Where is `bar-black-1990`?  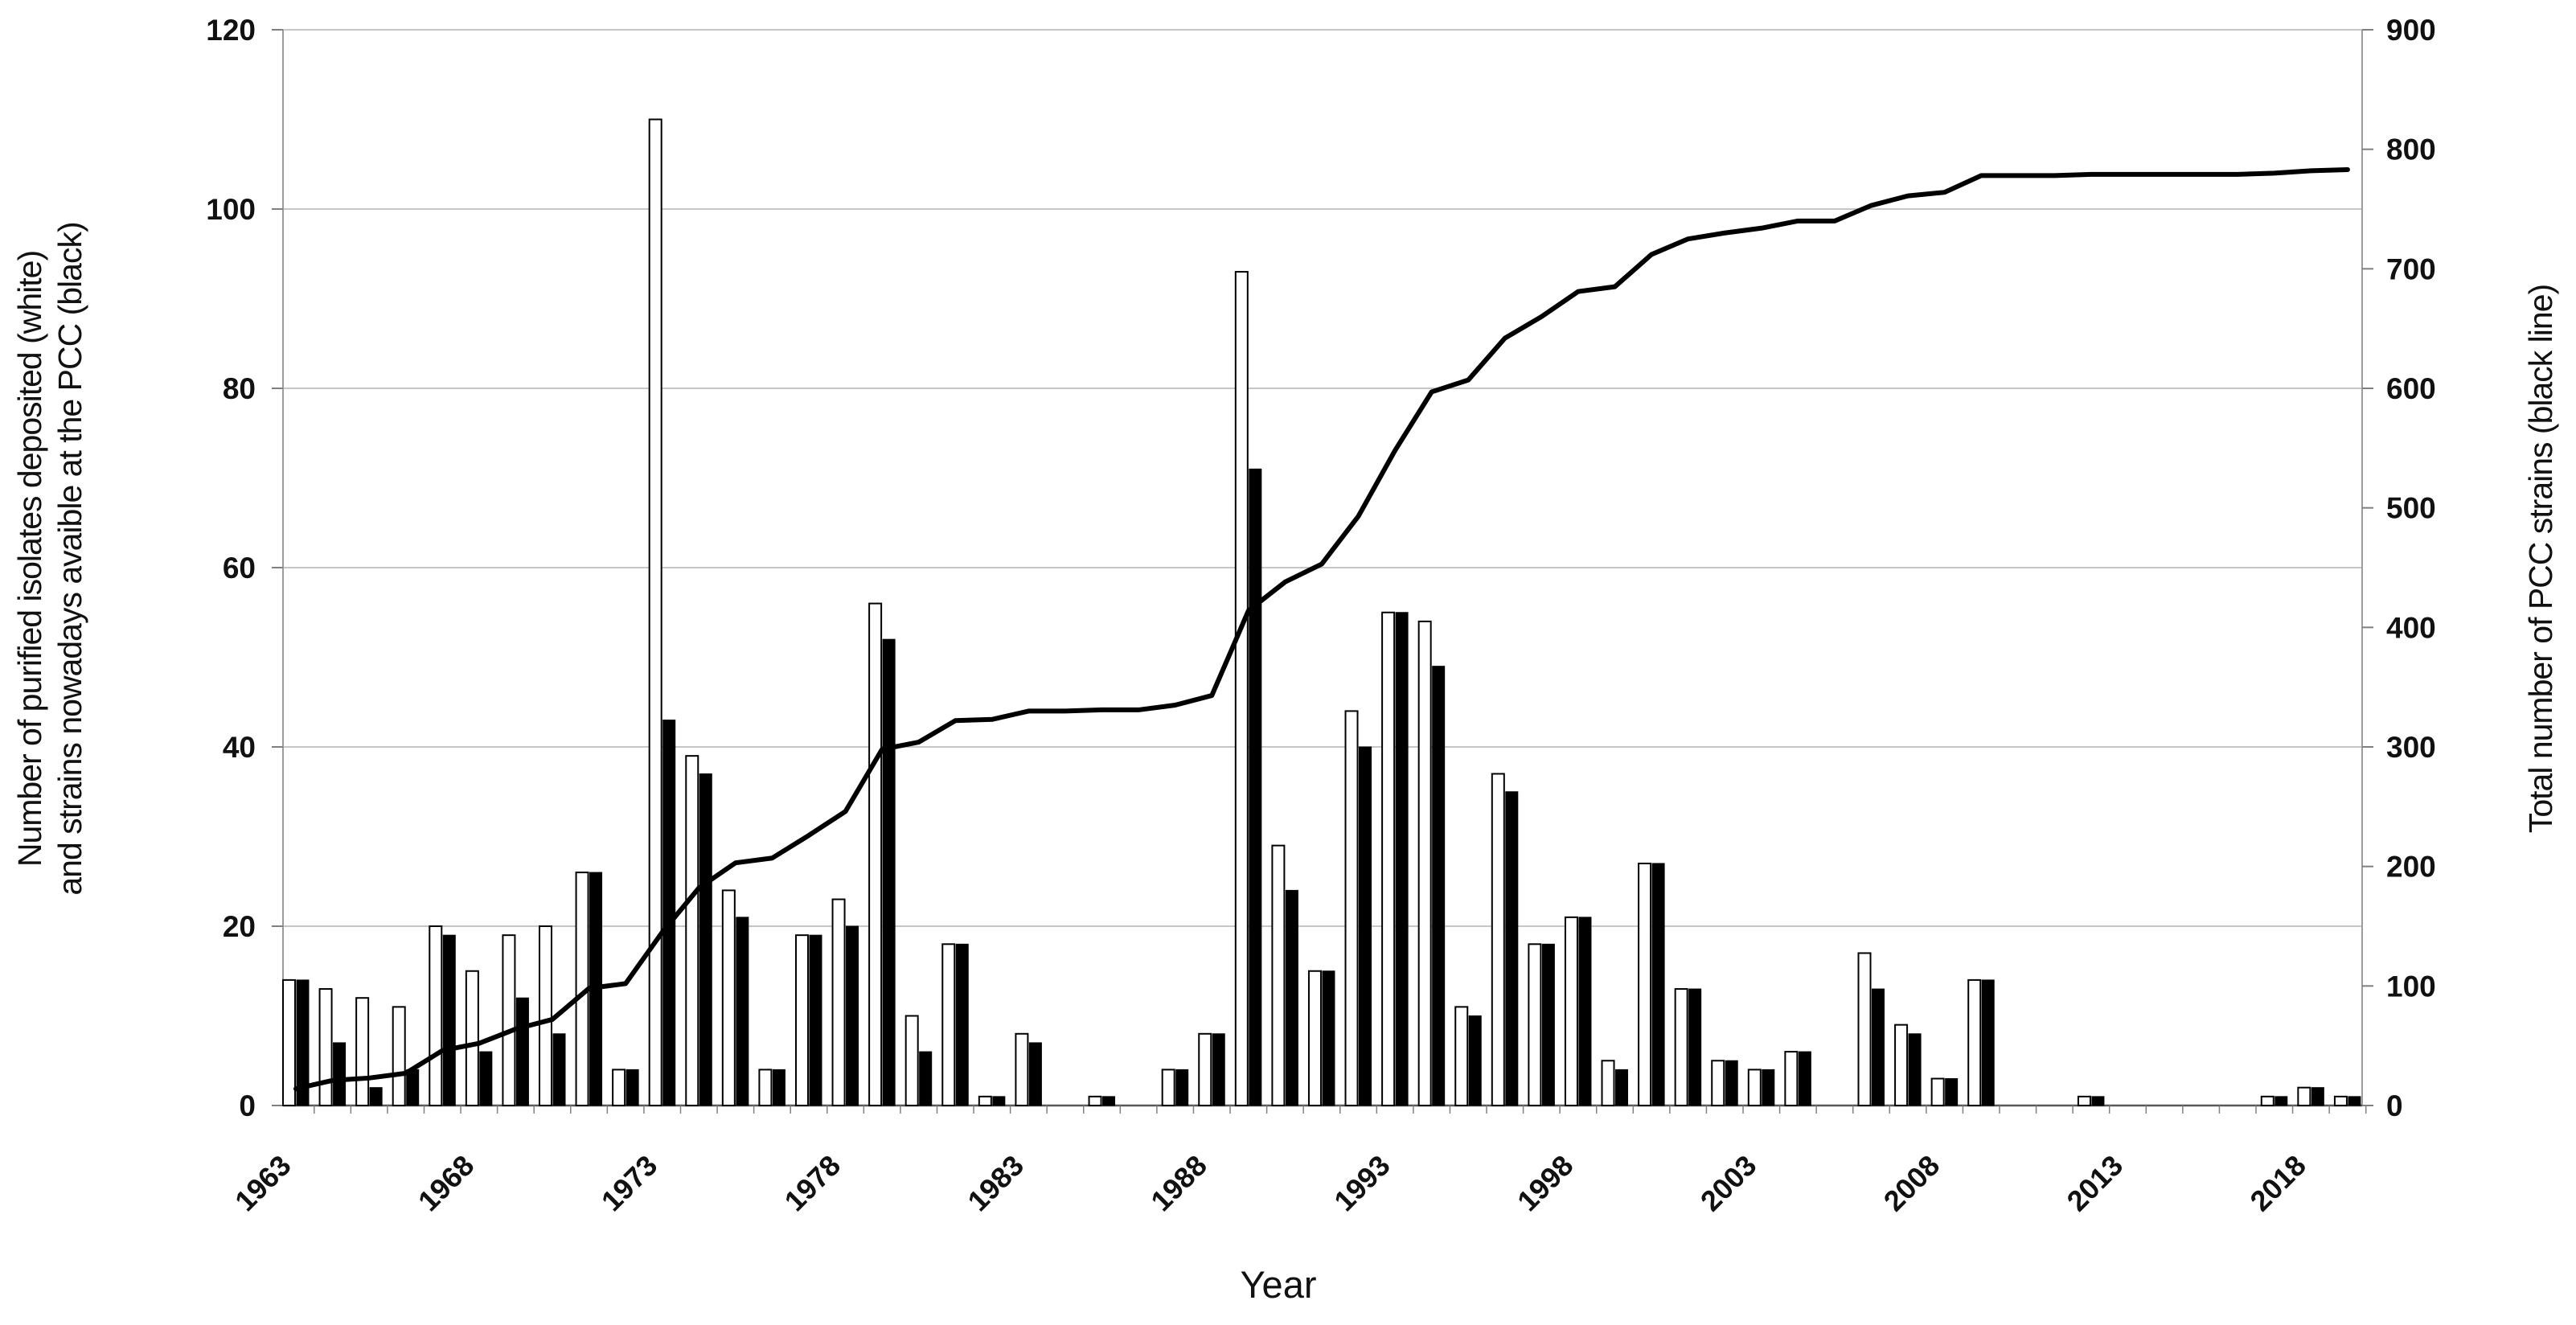
bar-black-1990 is located at coordinates (1291, 997).